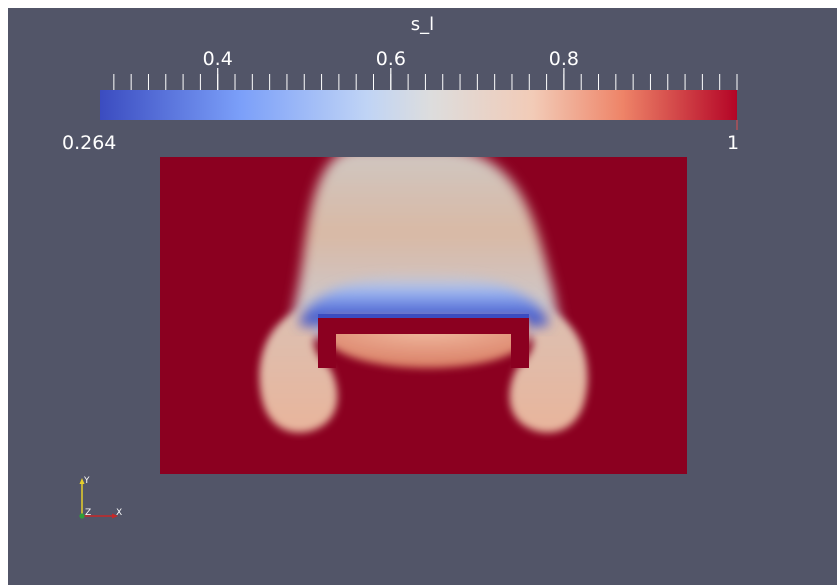 This screenshot has height=585, width=837. Describe the element at coordinates (82, 481) in the screenshot. I see `y-axis-arrow-icon` at that location.